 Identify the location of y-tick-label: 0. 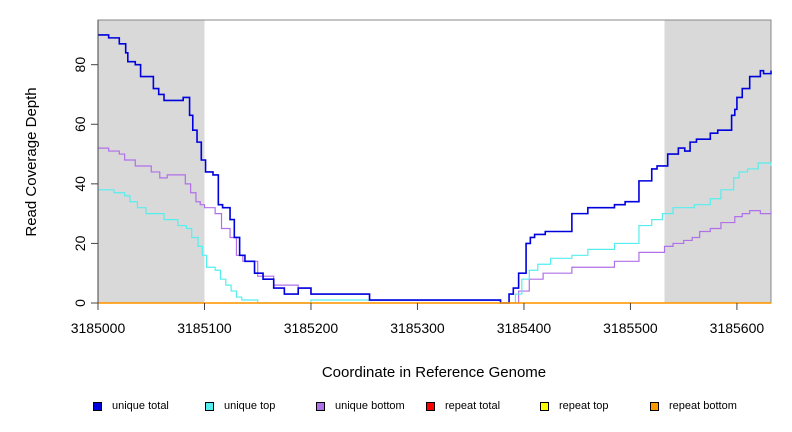
(80, 303).